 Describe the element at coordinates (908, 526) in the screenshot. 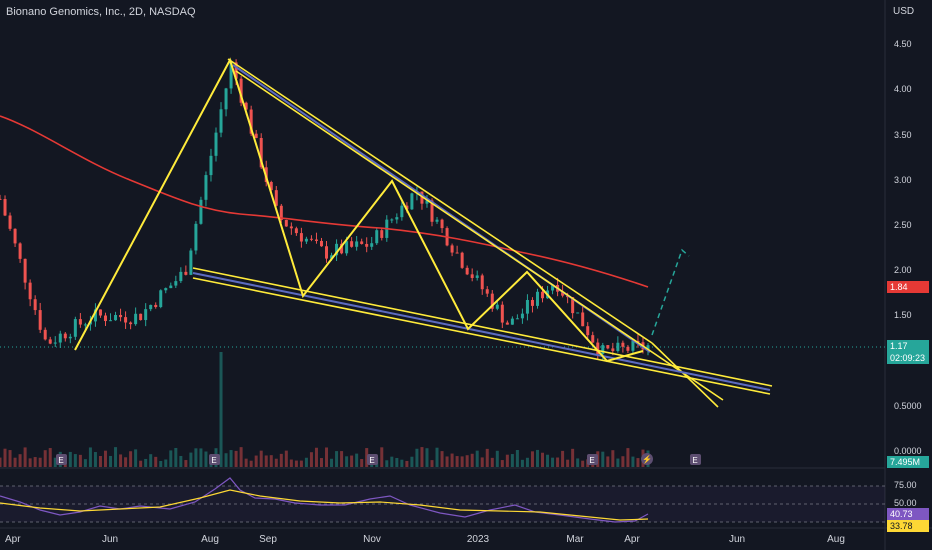

I see `rsi-ma-badge: 33.78` at that location.